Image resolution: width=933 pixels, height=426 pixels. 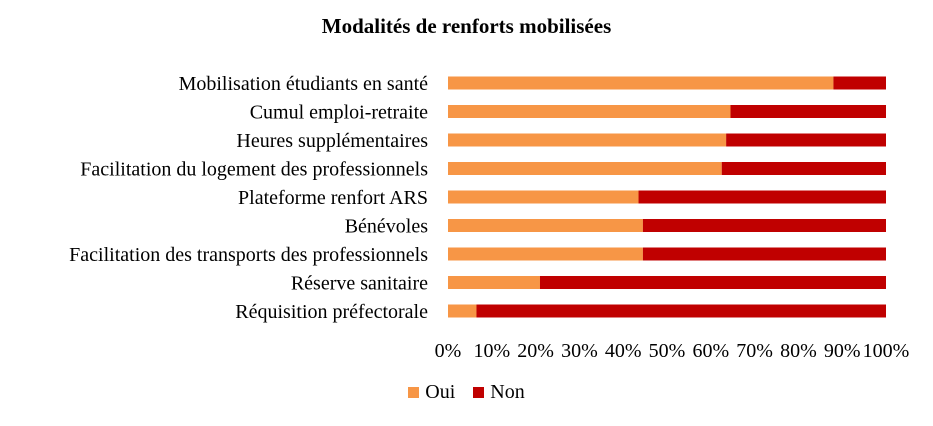 I want to click on bar-oui-mobilisation-etudiants-en-sante, so click(x=641, y=83).